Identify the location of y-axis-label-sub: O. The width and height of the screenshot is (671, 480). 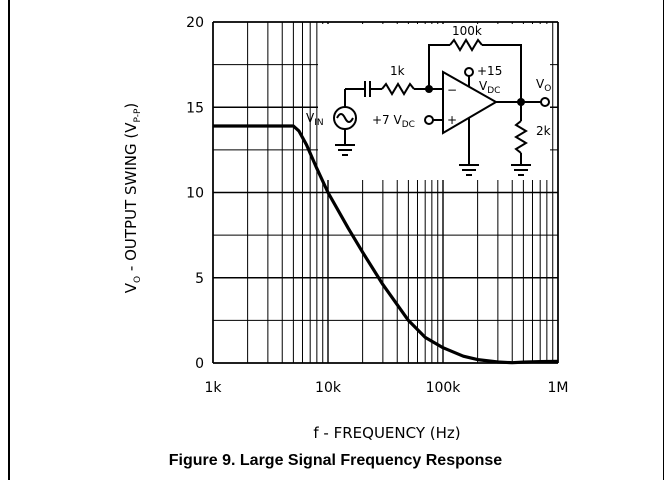
(138, 279).